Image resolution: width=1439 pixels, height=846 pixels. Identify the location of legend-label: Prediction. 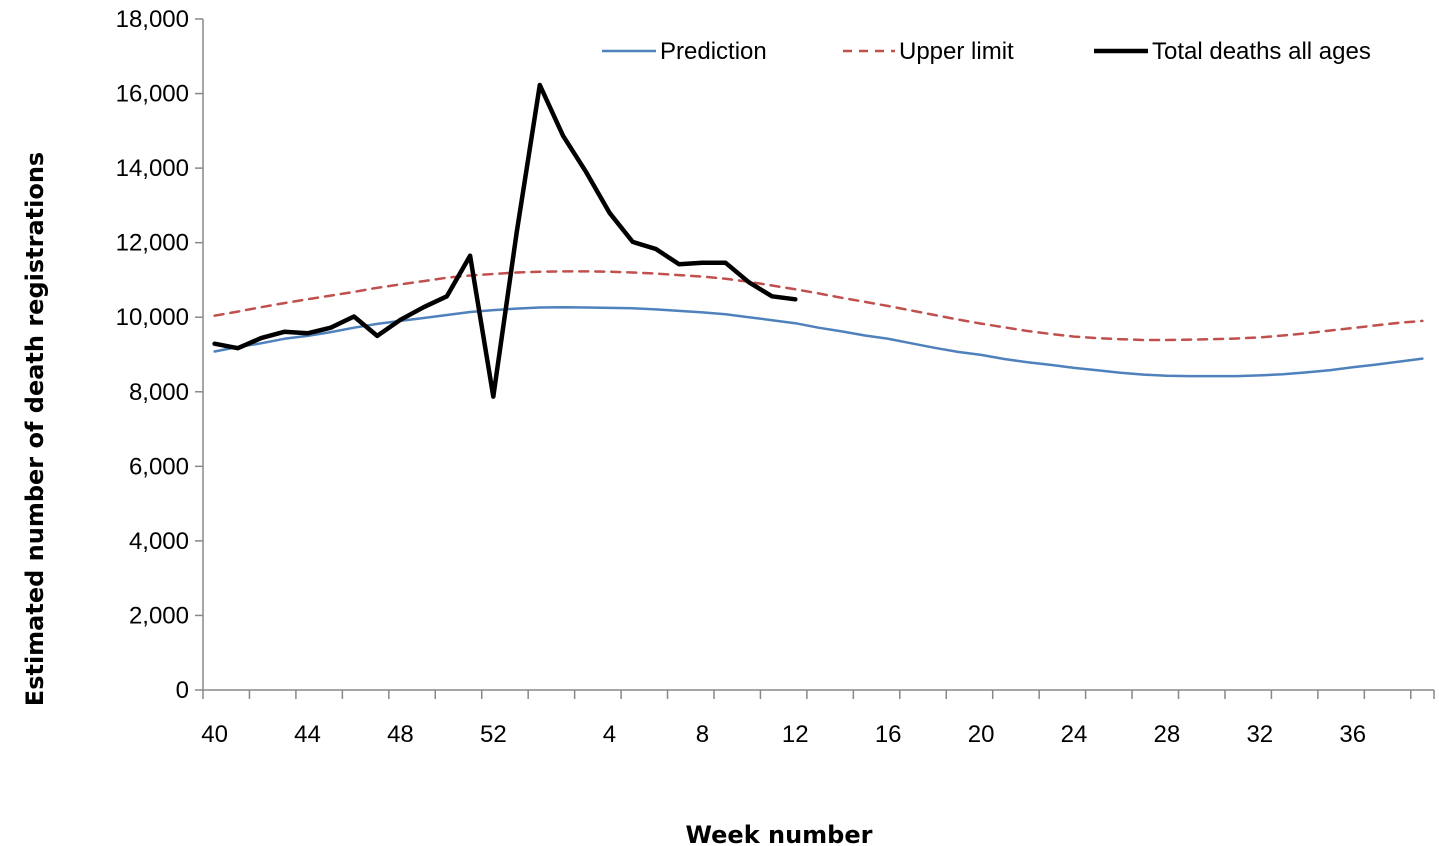
(713, 51).